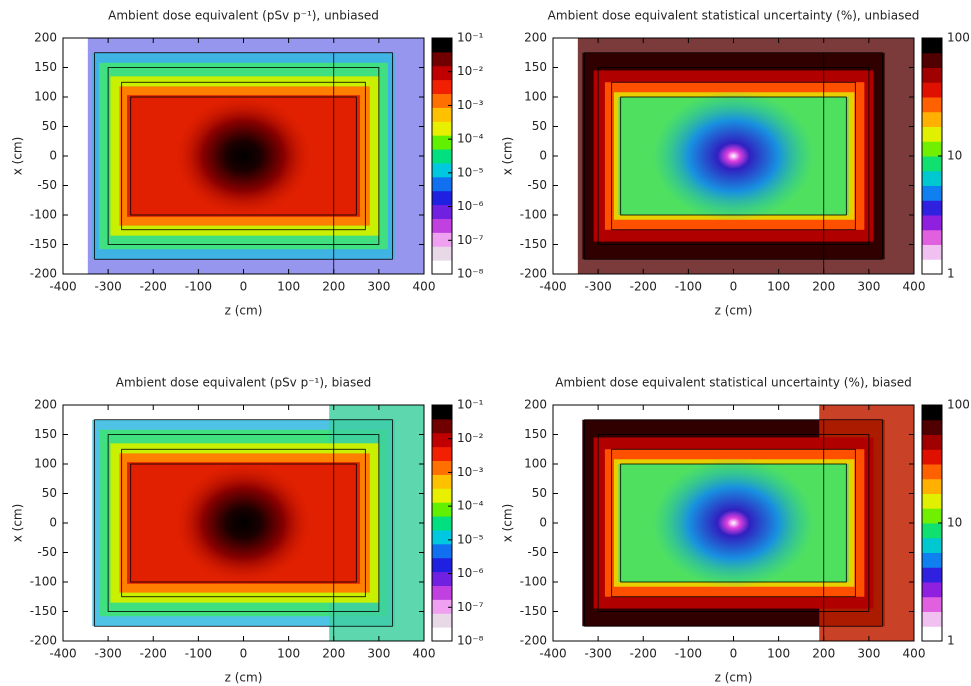  I want to click on colorbar-tick-label: 10⁻², so click(470, 438).